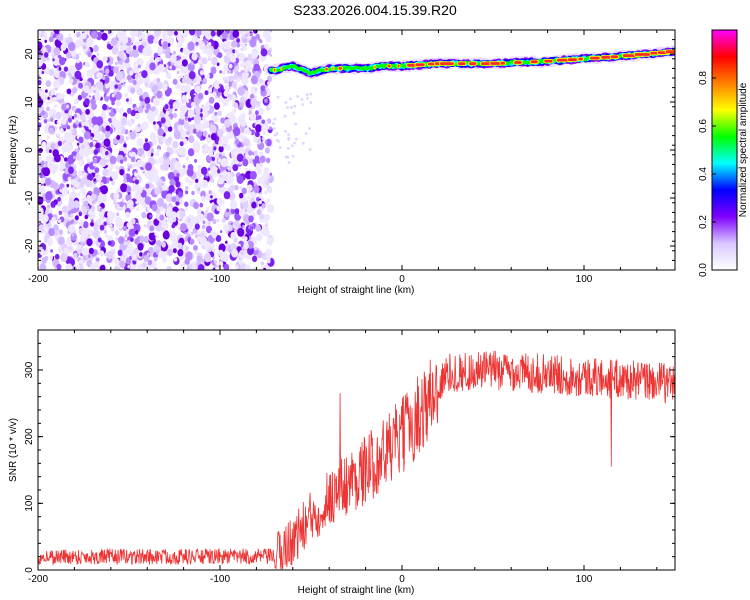 Image resolution: width=750 pixels, height=600 pixels. What do you see at coordinates (584, 579) in the screenshot?
I see `snr-x-tick-label: 100` at bounding box center [584, 579].